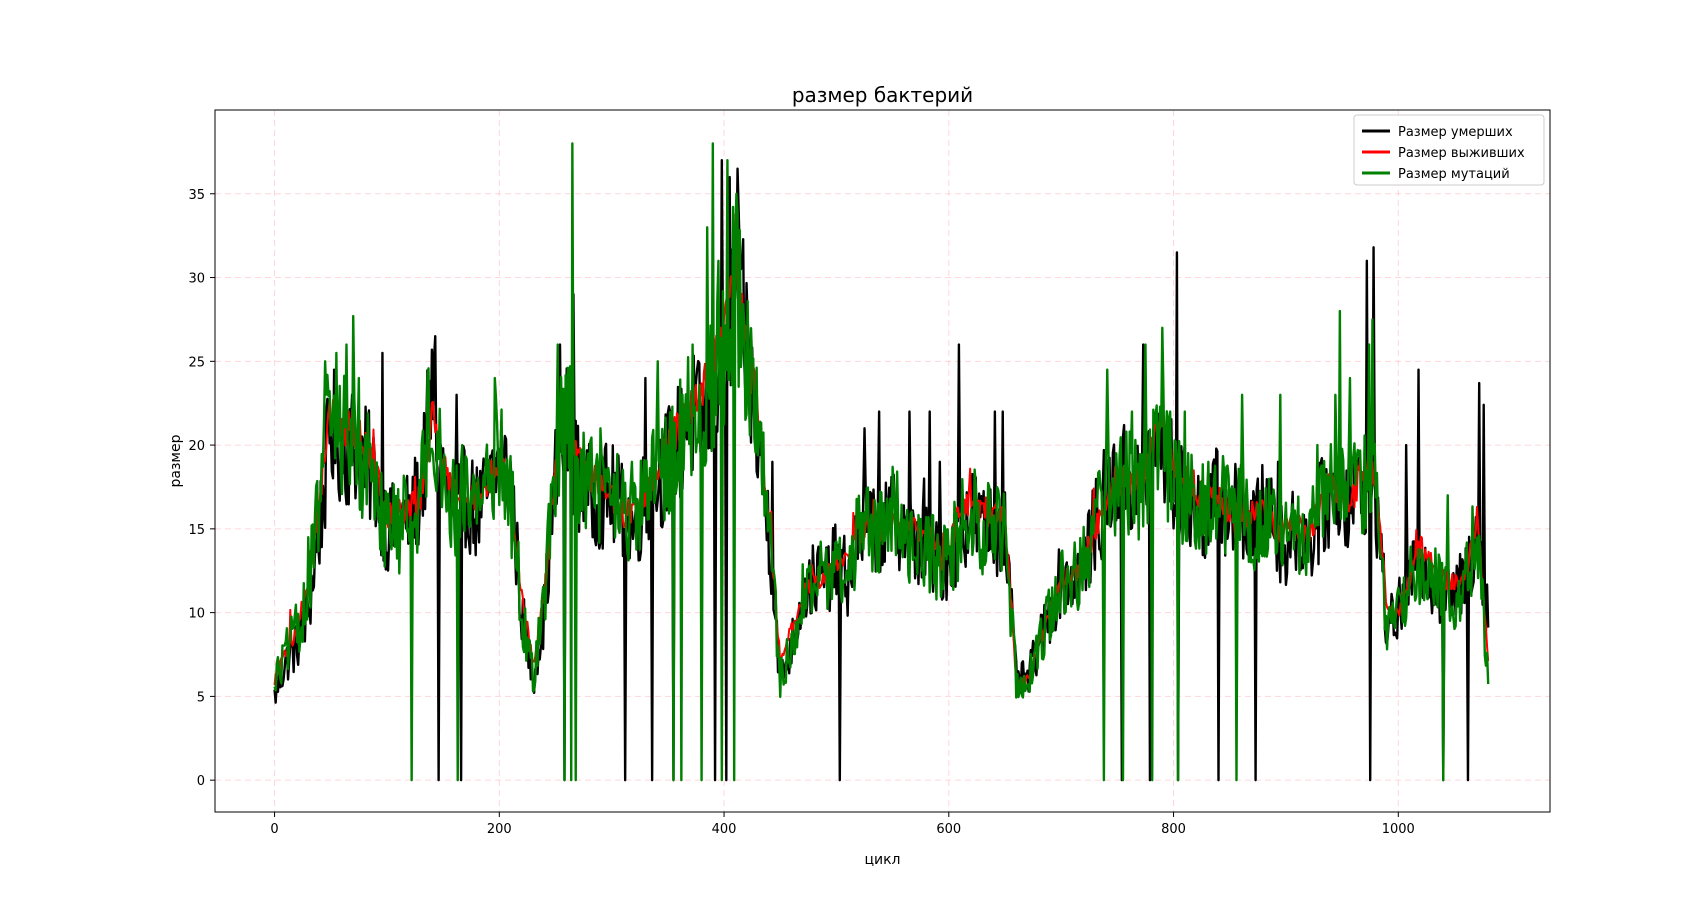 This screenshot has height=900, width=1700. I want to click on y-tick-label: 25, so click(196, 362).